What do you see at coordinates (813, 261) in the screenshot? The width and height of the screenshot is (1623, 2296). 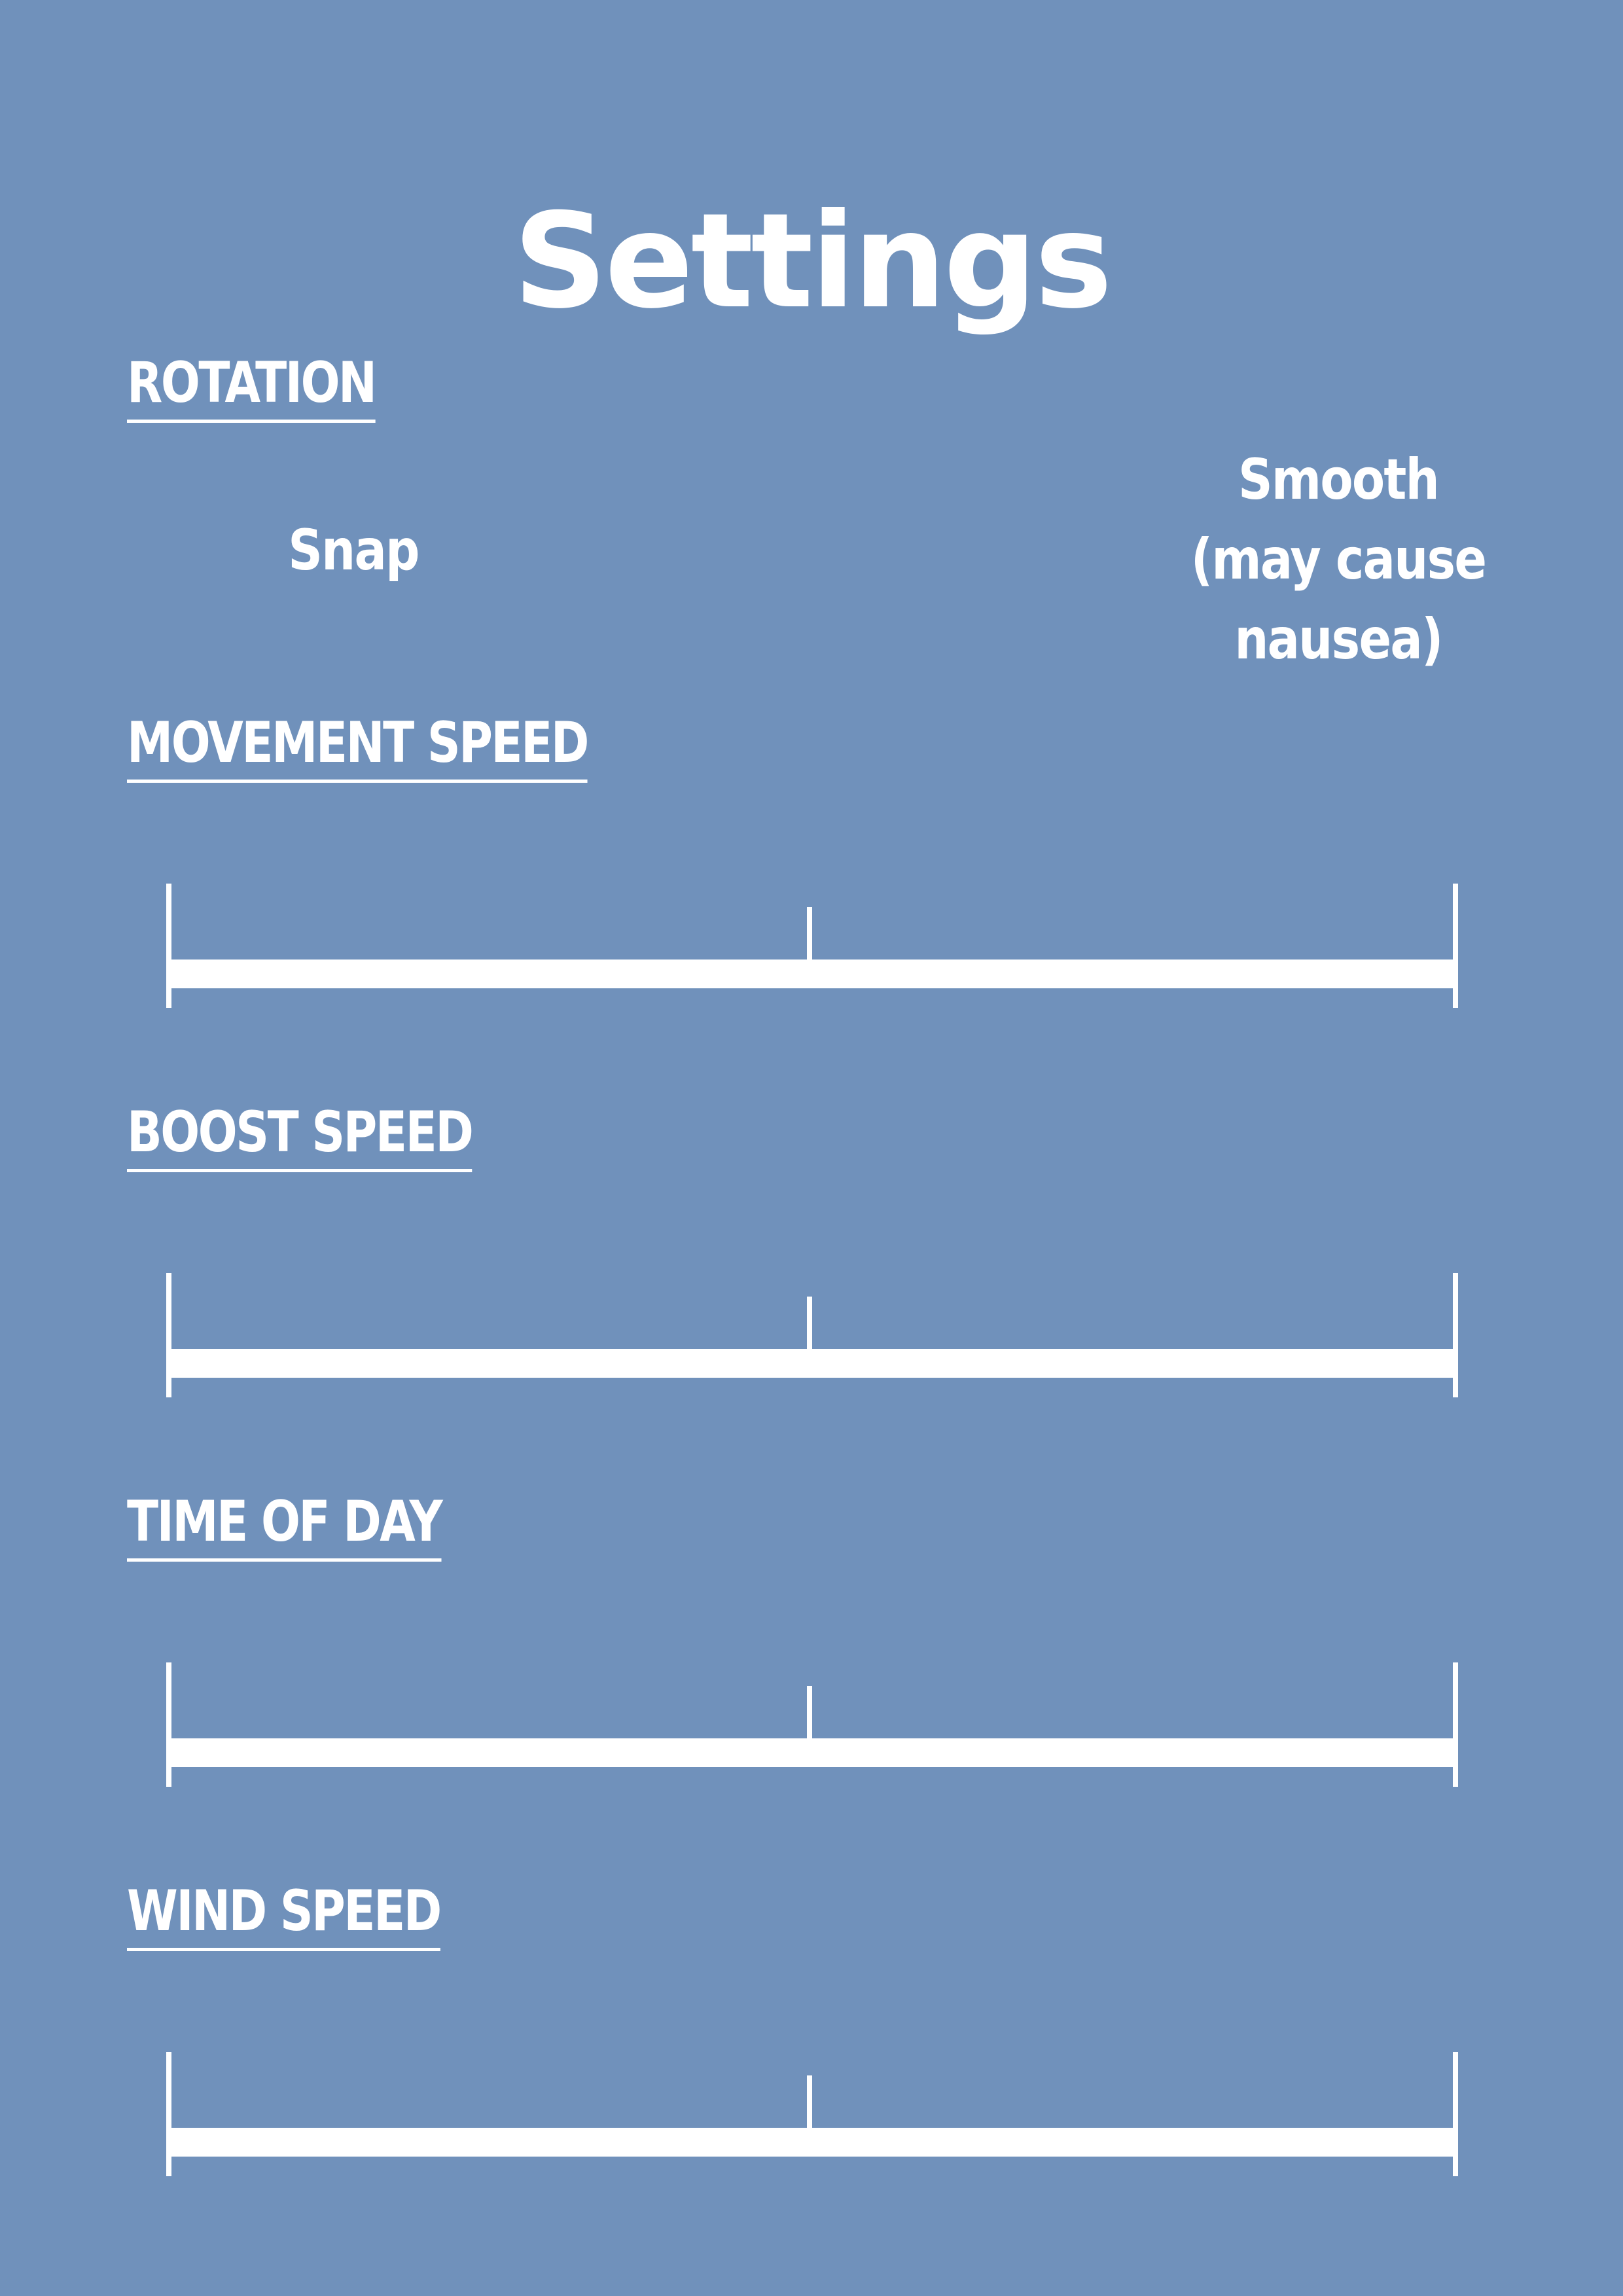 I see `page-title: Settings` at bounding box center [813, 261].